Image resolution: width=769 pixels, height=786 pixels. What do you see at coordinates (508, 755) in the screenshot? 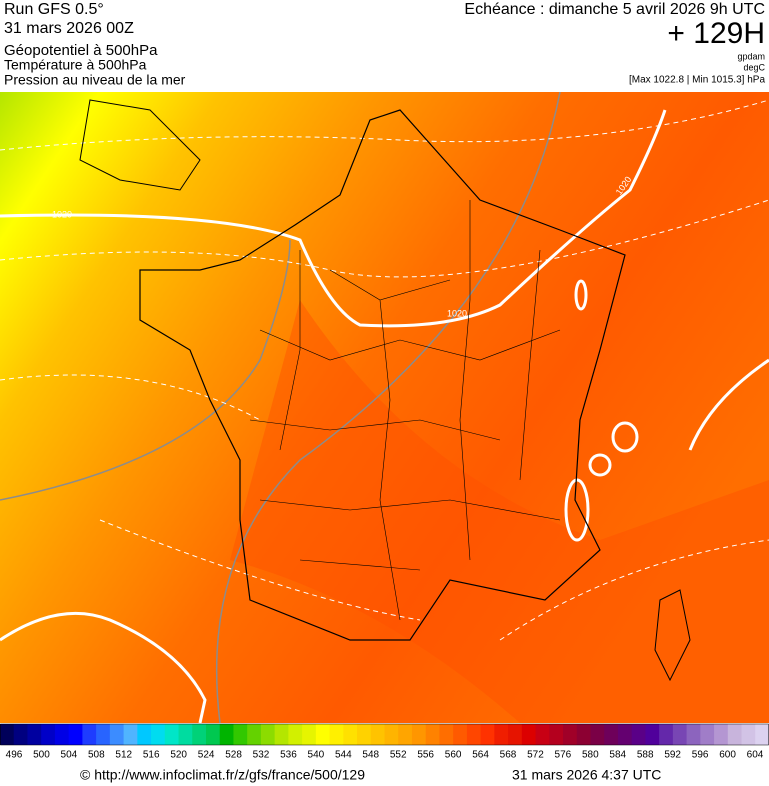
I see `colorbar-tick-label: 568` at bounding box center [508, 755].